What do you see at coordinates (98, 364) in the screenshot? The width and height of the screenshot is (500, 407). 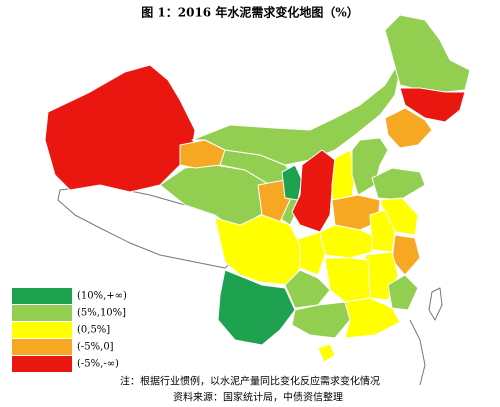 I see `legend-label: (-5%,-∞)` at bounding box center [98, 364].